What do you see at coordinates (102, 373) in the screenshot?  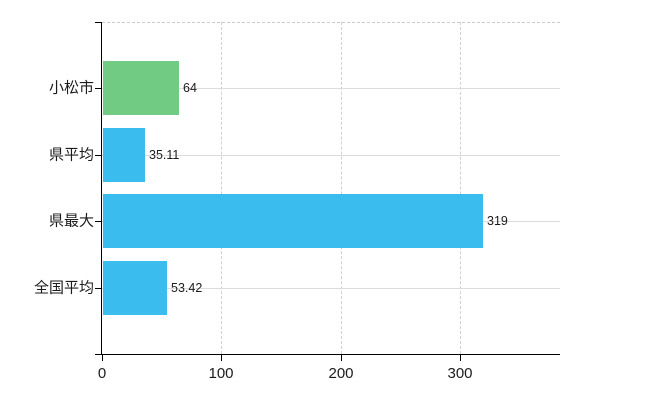 I see `x-tick-label: 0` at bounding box center [102, 373].